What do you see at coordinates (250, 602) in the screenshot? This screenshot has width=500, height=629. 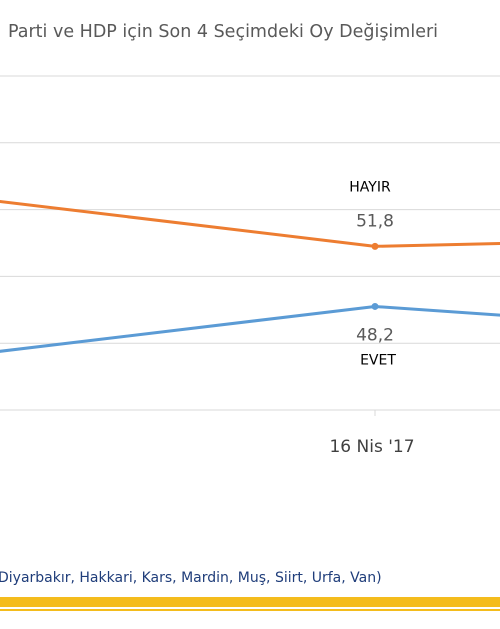 I see `footer-band` at bounding box center [250, 602].